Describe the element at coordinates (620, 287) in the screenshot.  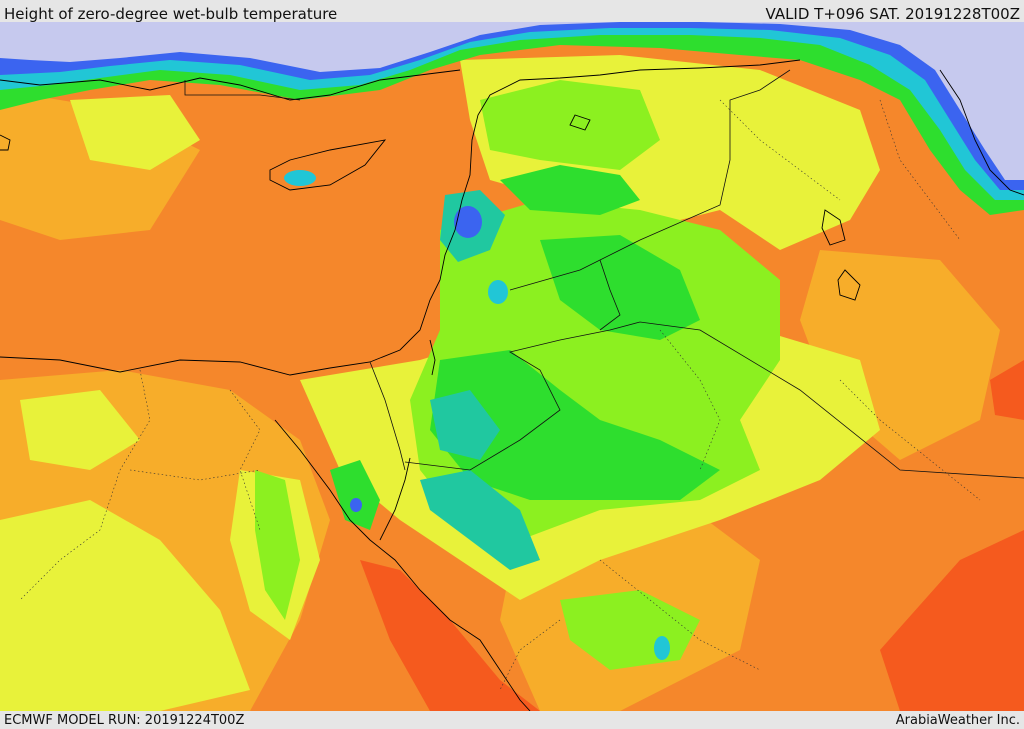
I see `green-zone-central` at that location.